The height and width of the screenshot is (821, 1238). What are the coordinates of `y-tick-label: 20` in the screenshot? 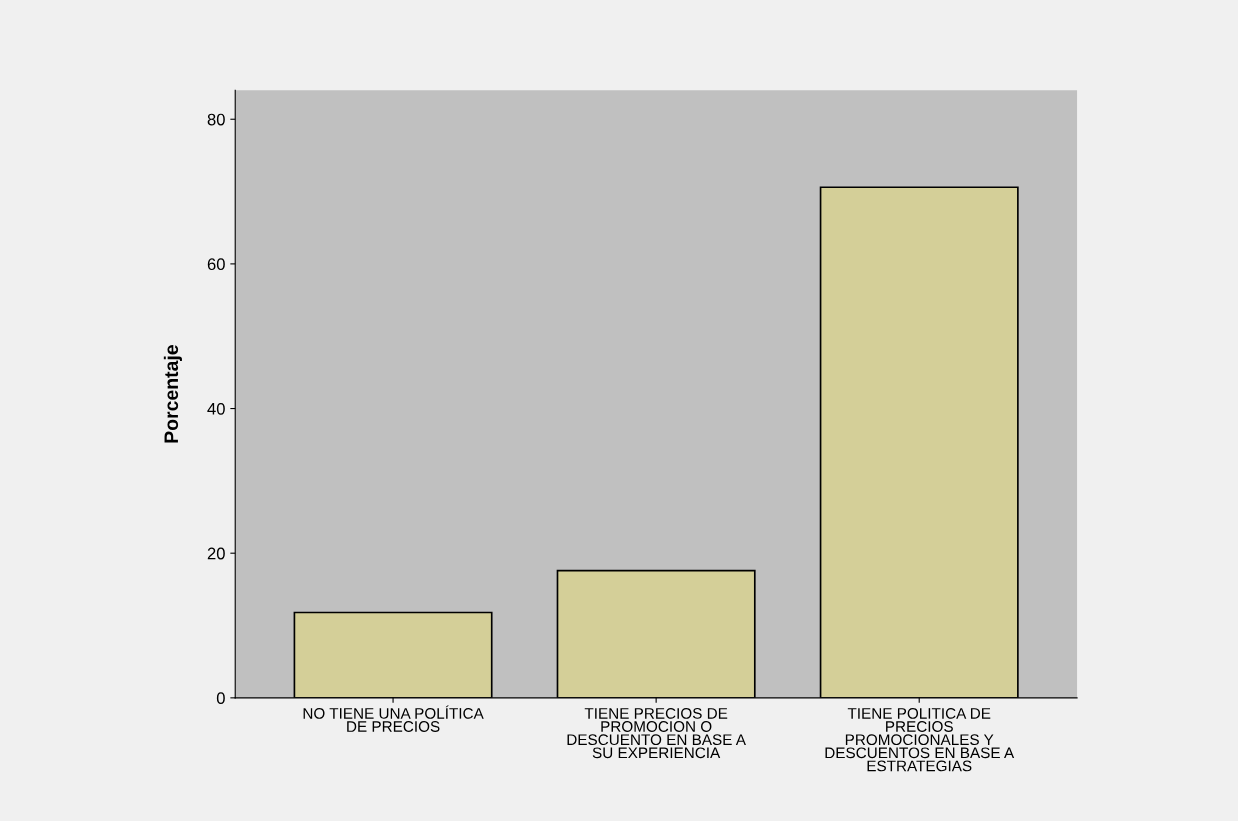 It's located at (216, 553).